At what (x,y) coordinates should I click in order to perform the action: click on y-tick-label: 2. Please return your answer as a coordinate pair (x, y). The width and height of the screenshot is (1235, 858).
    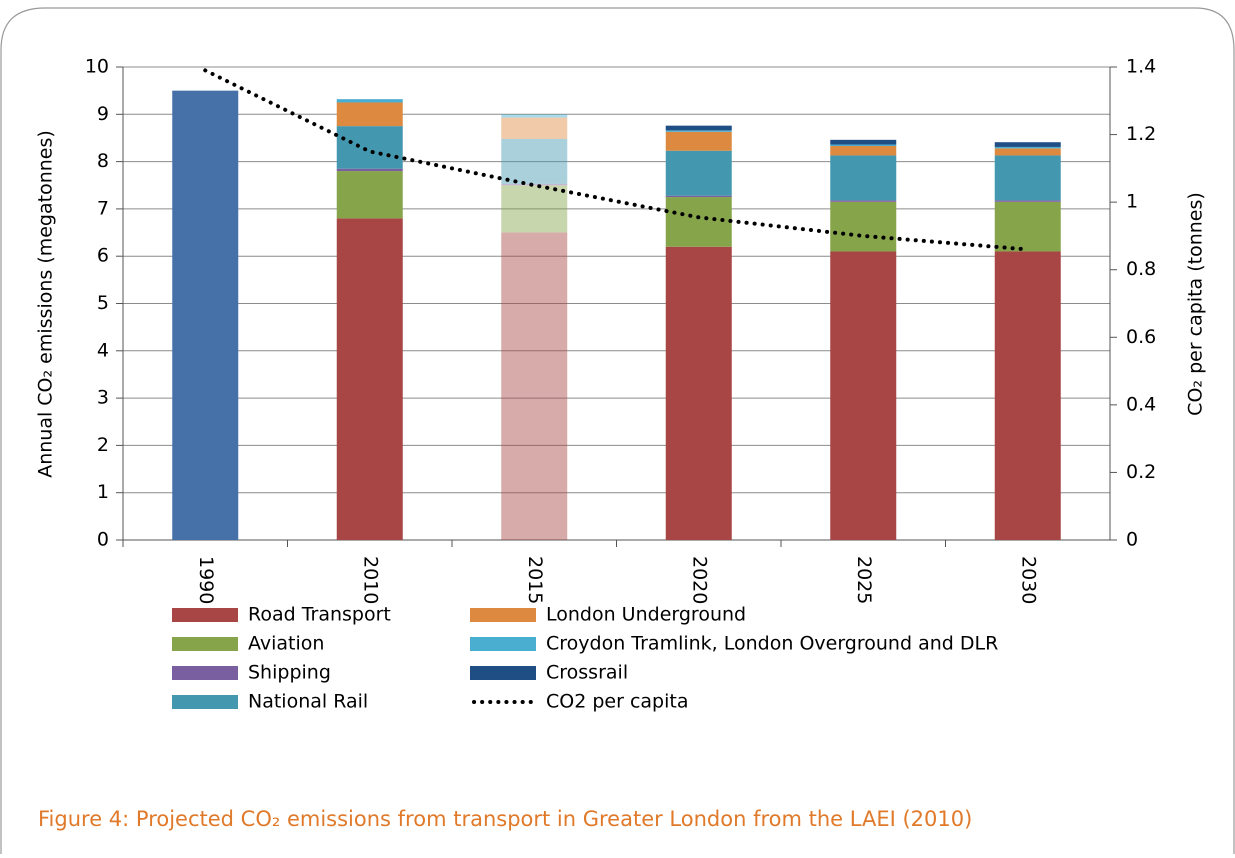
    Looking at the image, I should click on (103, 445).